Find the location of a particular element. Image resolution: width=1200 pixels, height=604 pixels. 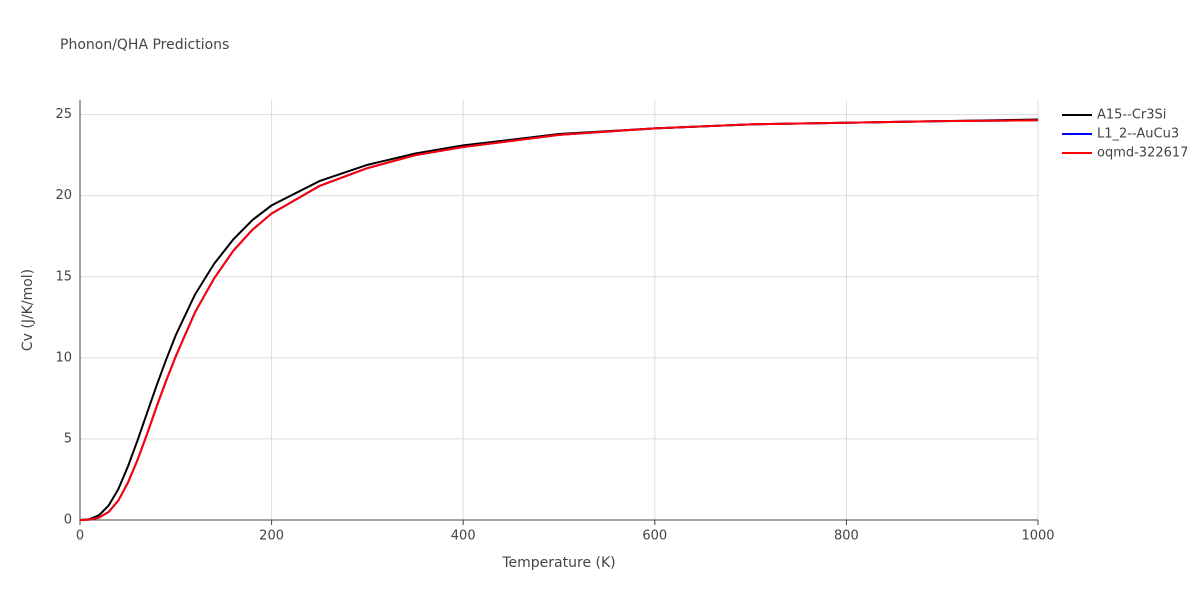

x-tick-label: 200 is located at coordinates (271, 536).